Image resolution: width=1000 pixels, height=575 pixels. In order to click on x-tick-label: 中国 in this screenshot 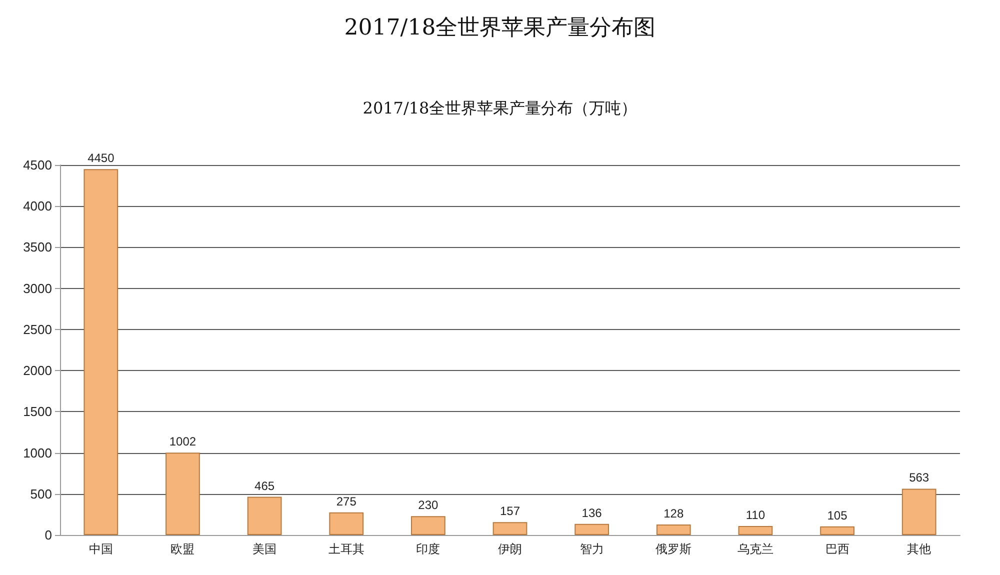, I will do `click(100, 549)`.